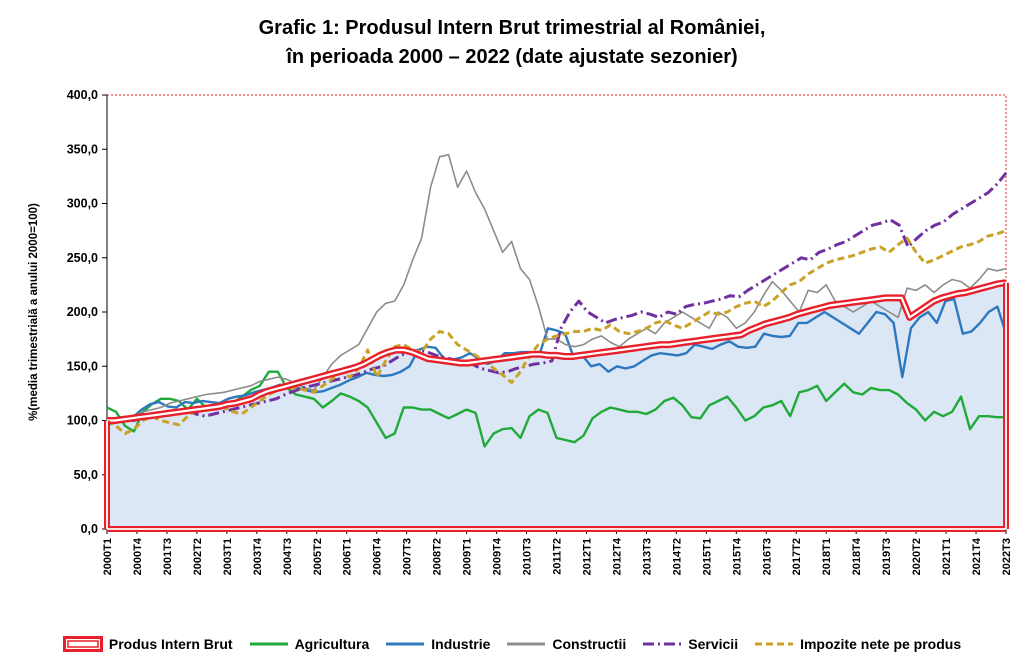  Describe the element at coordinates (977, 556) in the screenshot. I see `x-tick-label: 2021T4` at that location.